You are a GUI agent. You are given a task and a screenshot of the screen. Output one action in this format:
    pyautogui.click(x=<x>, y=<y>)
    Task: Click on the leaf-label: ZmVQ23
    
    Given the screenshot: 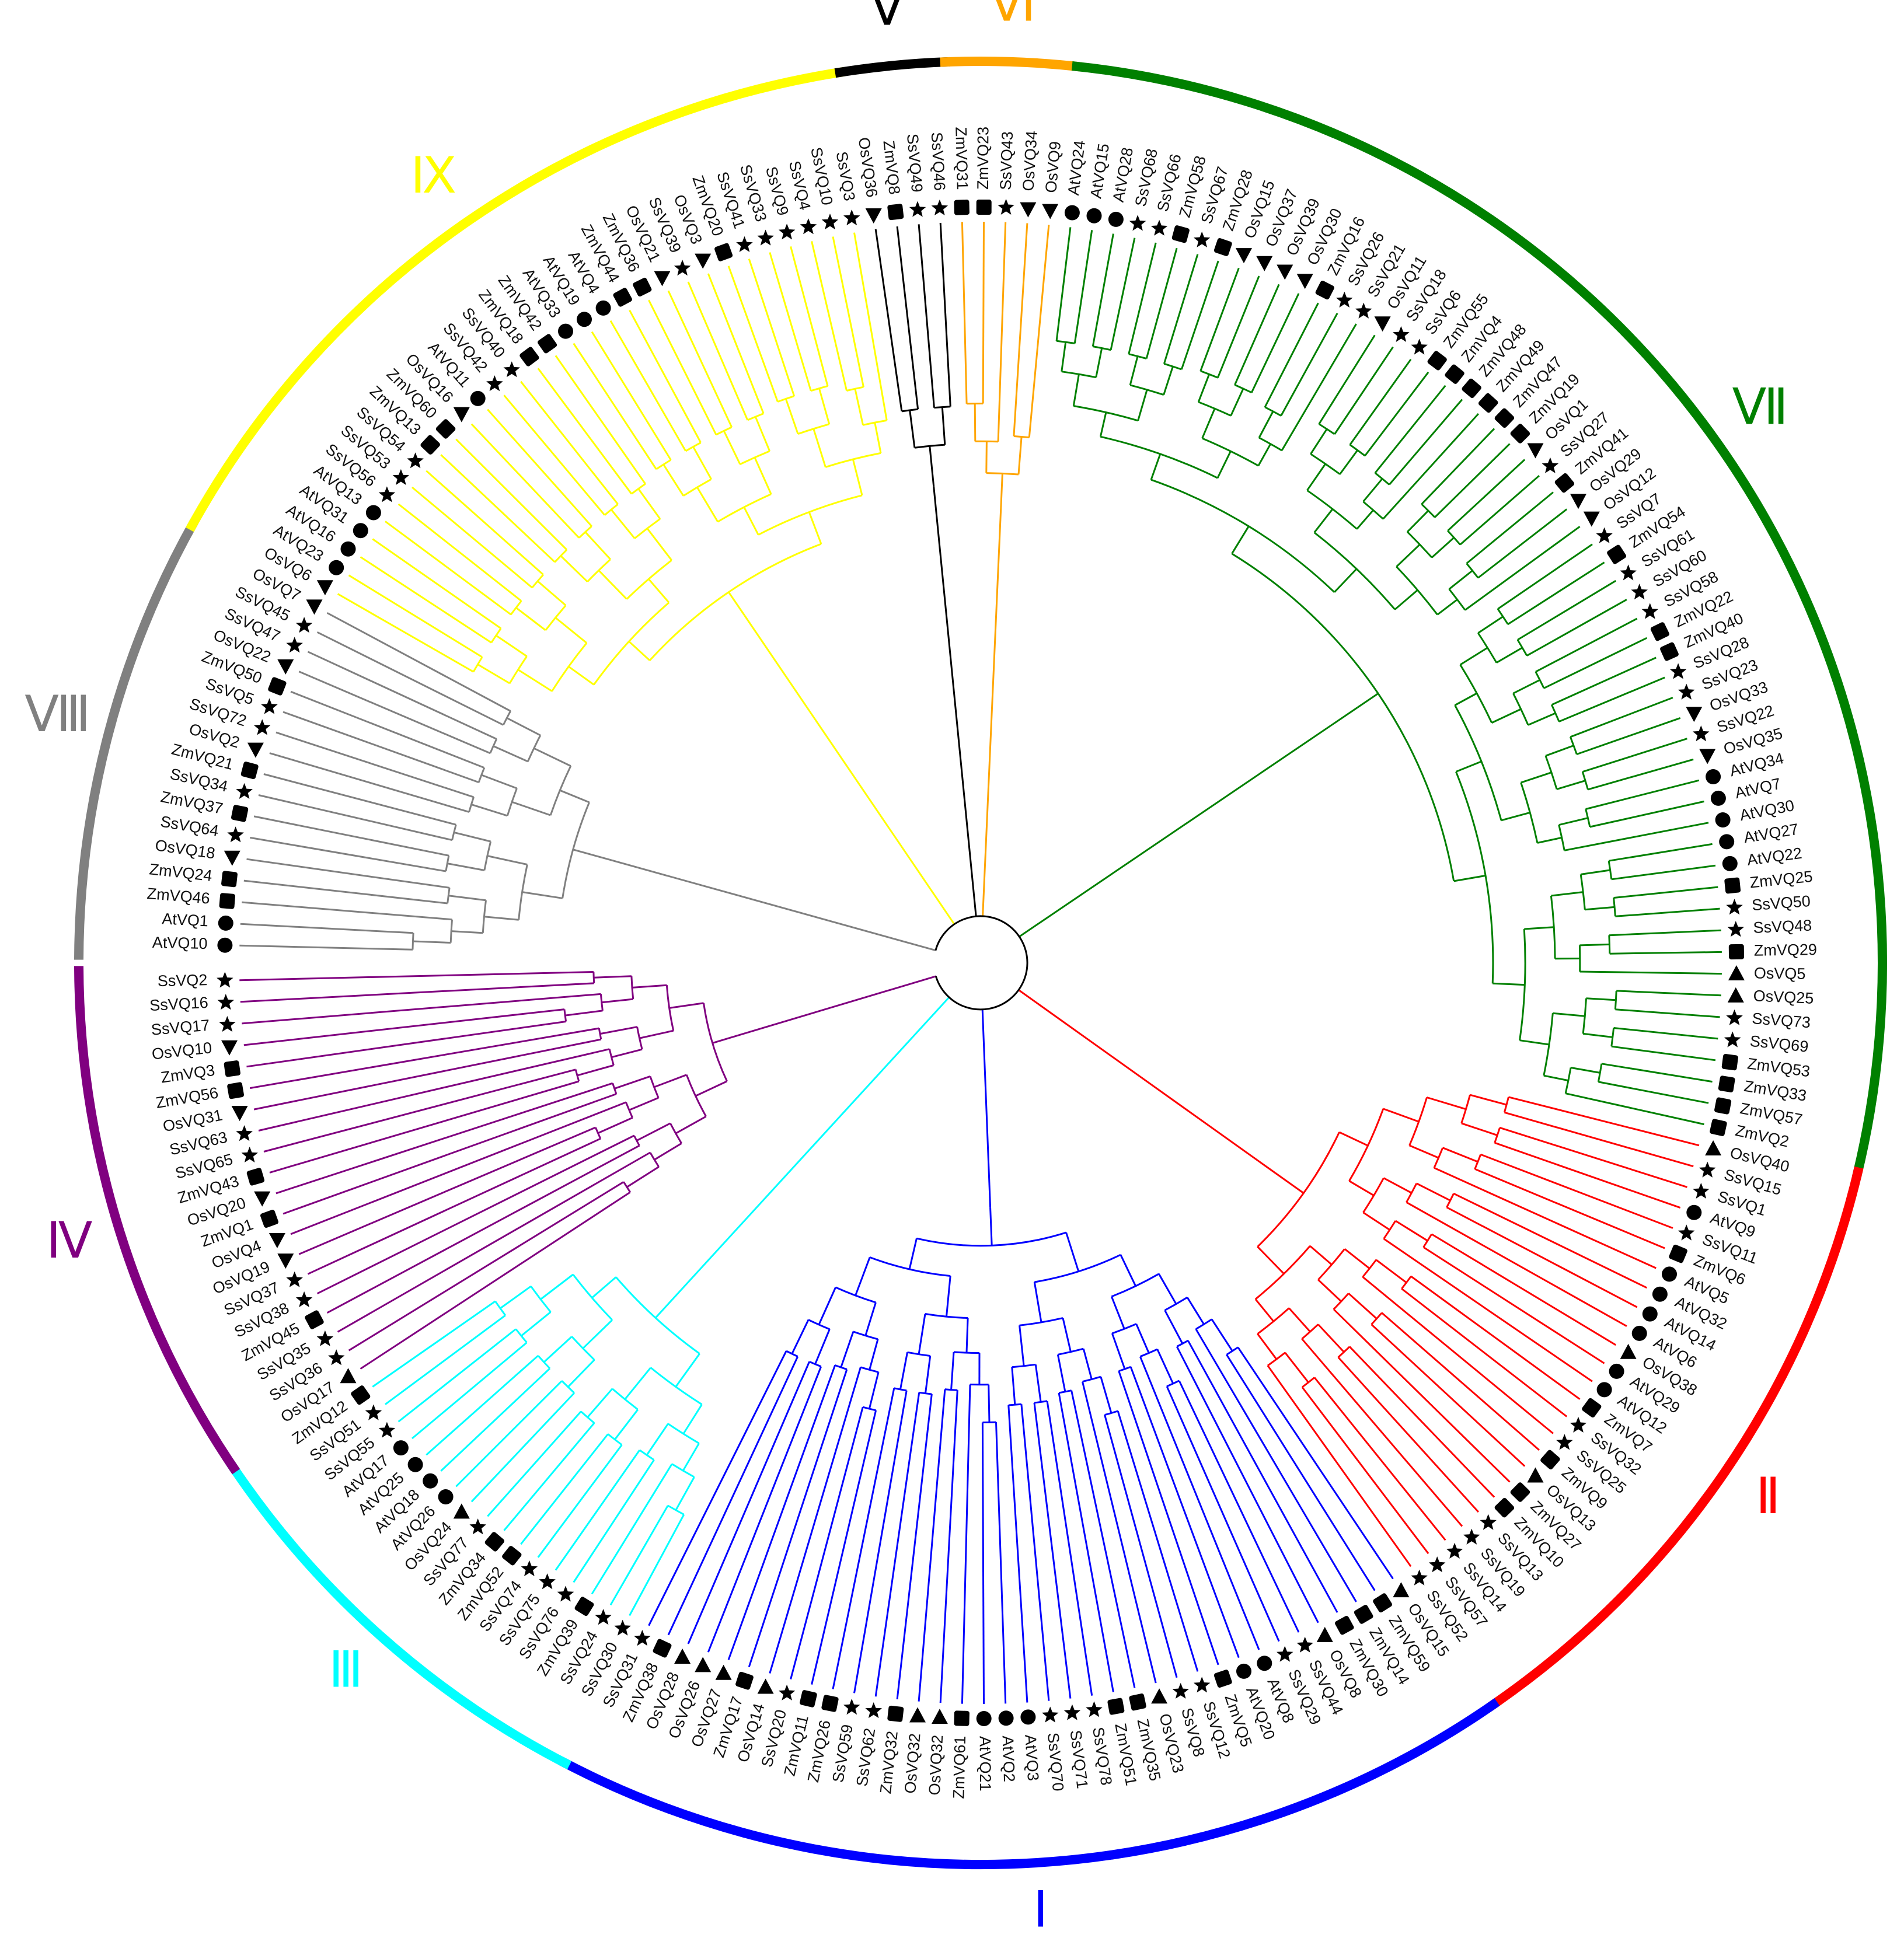 What is the action you would take?
    pyautogui.click(x=983, y=158)
    